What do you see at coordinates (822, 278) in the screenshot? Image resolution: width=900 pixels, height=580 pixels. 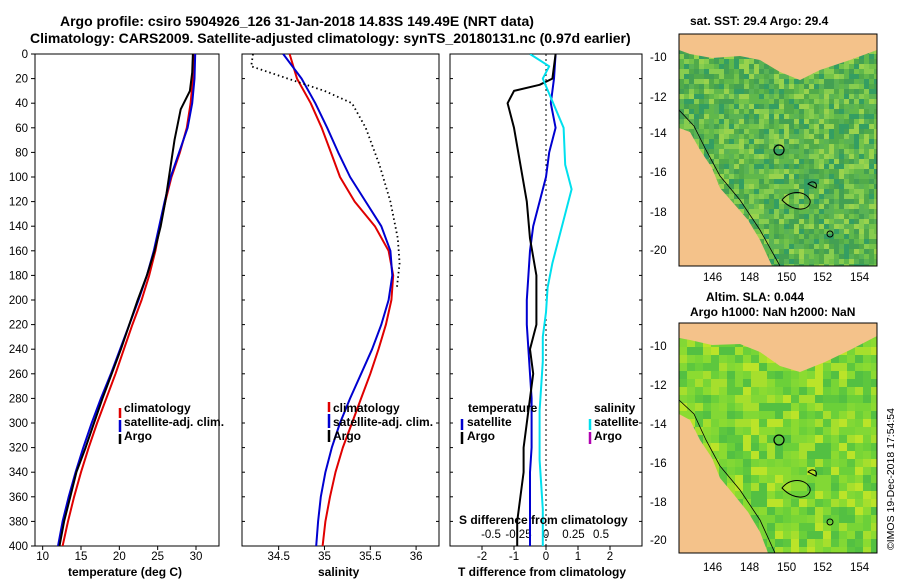 I see `sst-lon-tick: 152` at bounding box center [822, 278].